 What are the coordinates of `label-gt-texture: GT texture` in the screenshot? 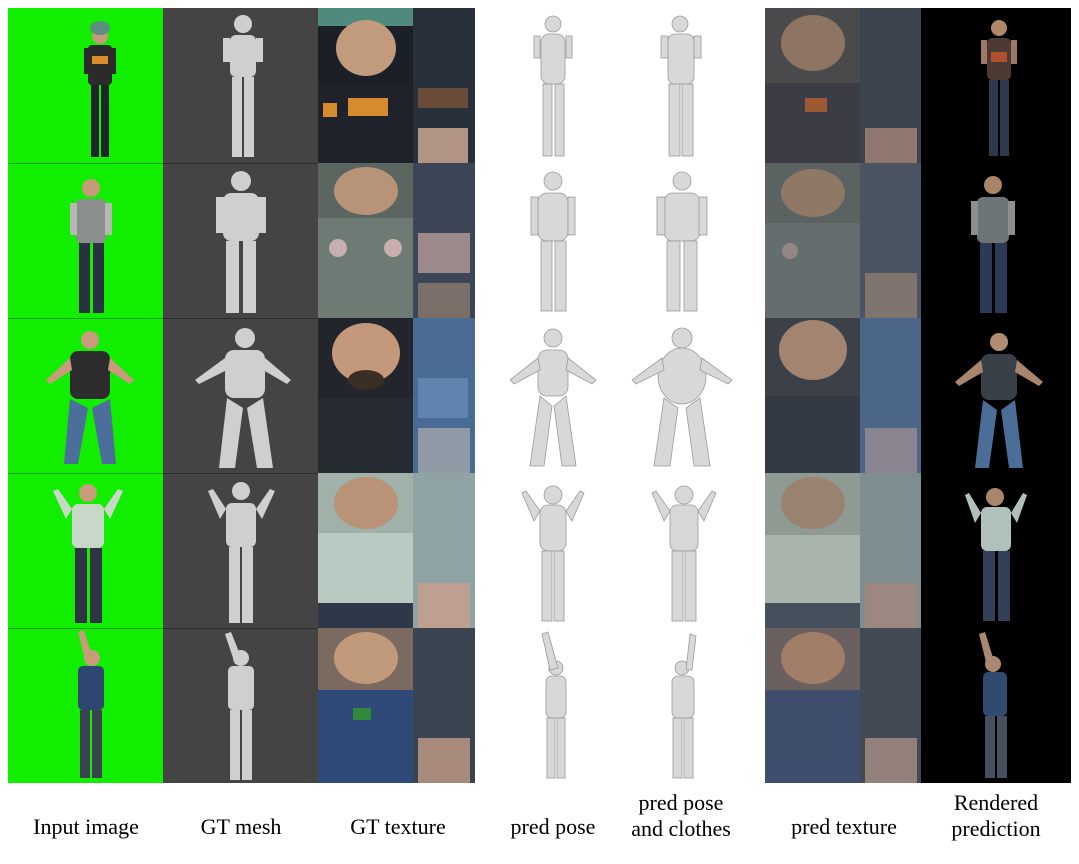 It's located at (398, 826).